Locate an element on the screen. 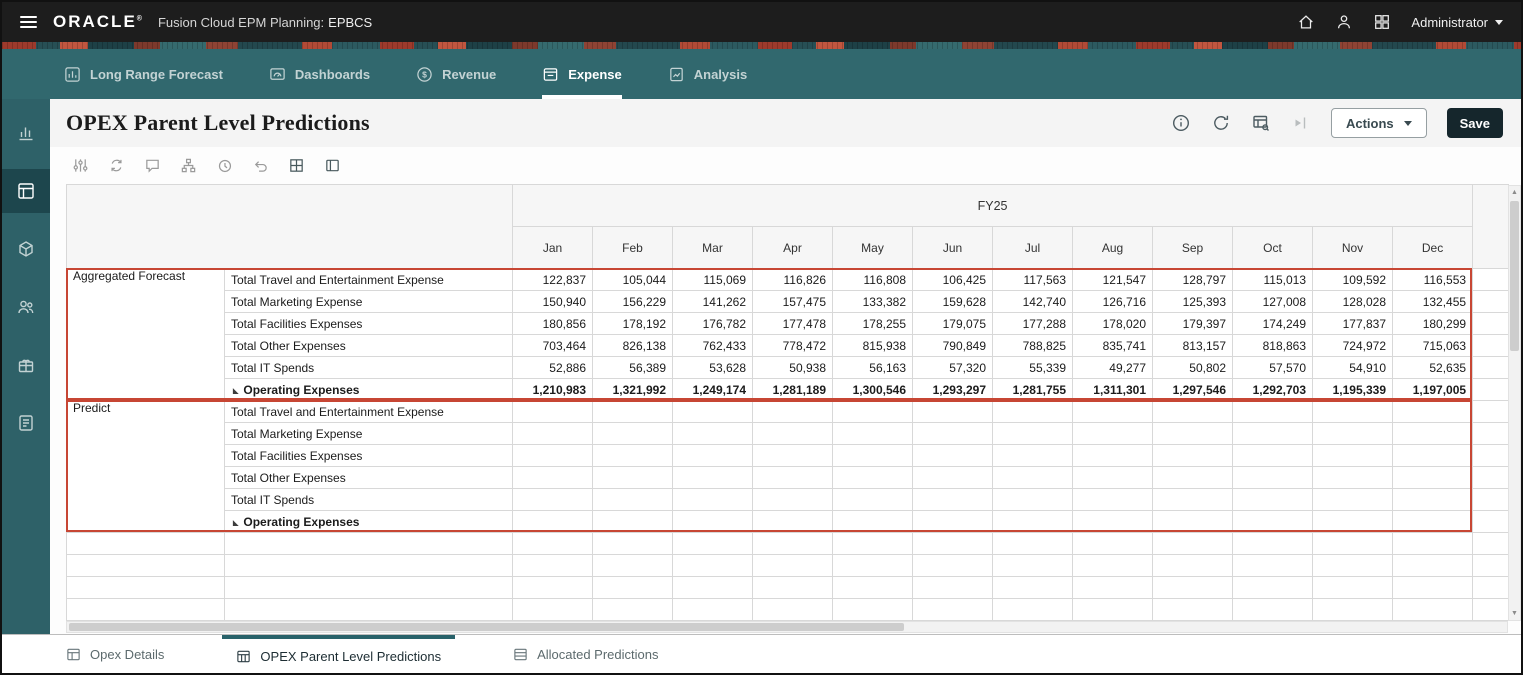  value-cell: 121,547 is located at coordinates (1112, 279).